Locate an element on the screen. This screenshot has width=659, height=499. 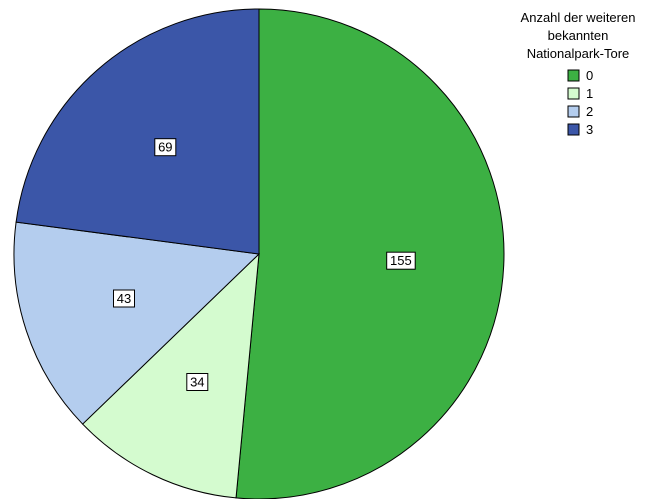
data-label-3: 69 is located at coordinates (165, 147).